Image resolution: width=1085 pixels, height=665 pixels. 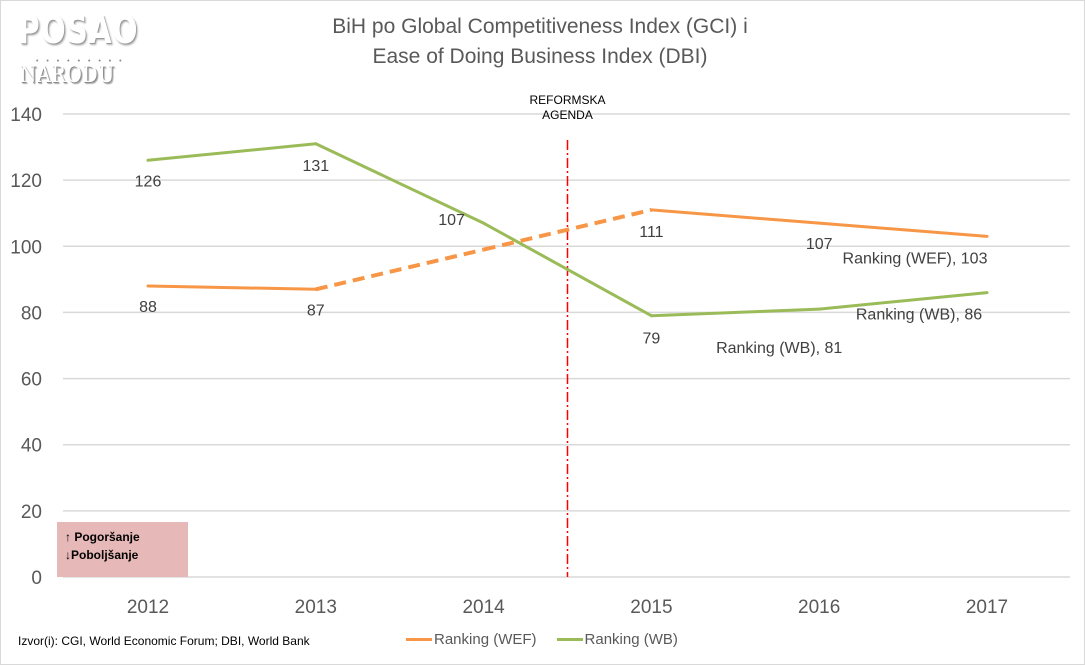 I want to click on y-tick-label: 100, so click(x=26, y=247).